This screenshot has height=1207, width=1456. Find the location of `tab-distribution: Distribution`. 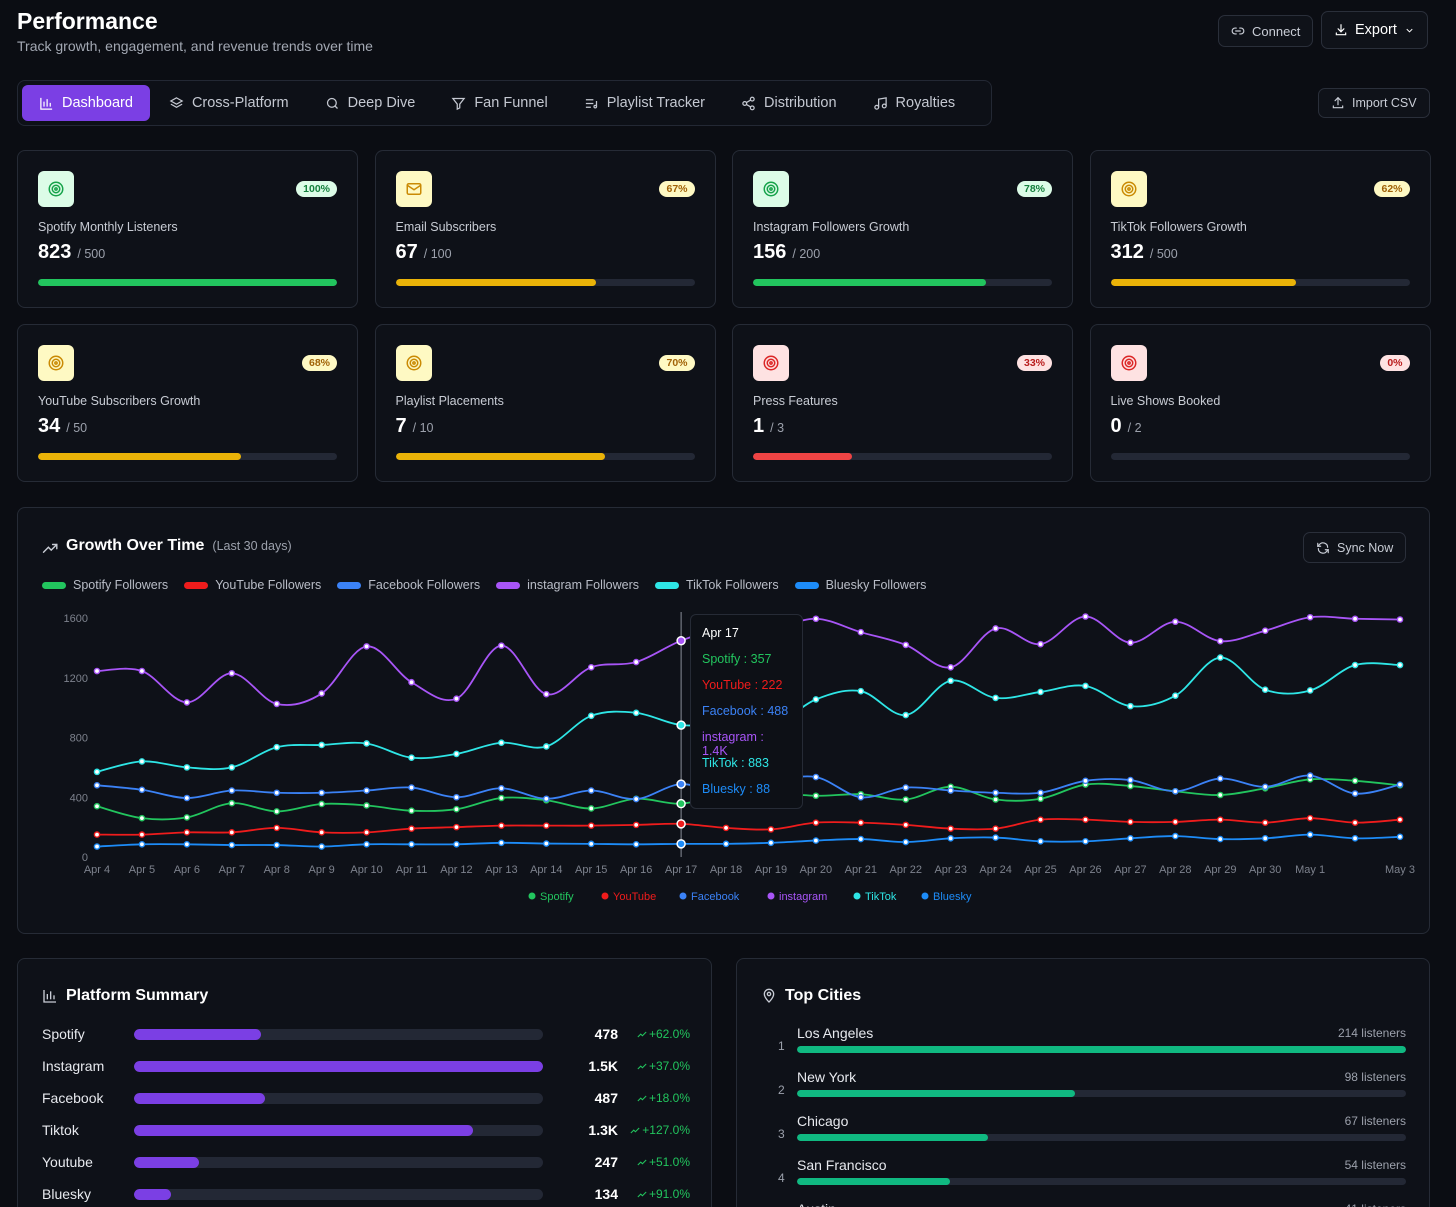

tab-distribution: Distribution is located at coordinates (789, 103).